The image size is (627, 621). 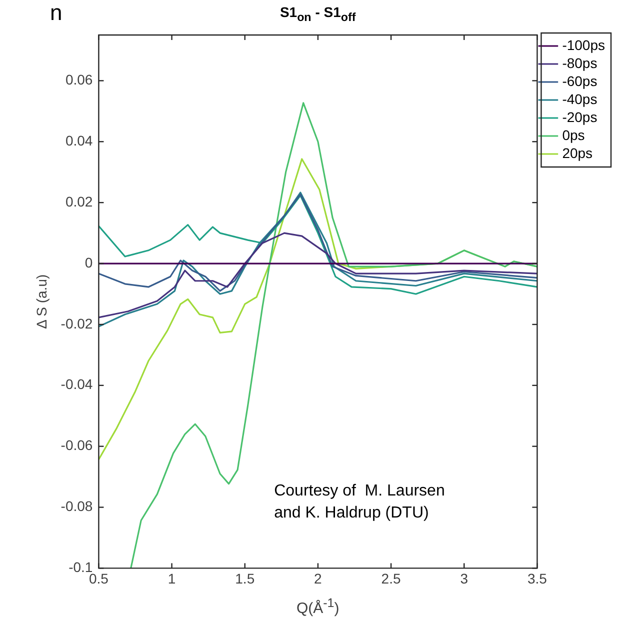 What do you see at coordinates (76, 323) in the screenshot?
I see `y-tick-label: -0.02` at bounding box center [76, 323].